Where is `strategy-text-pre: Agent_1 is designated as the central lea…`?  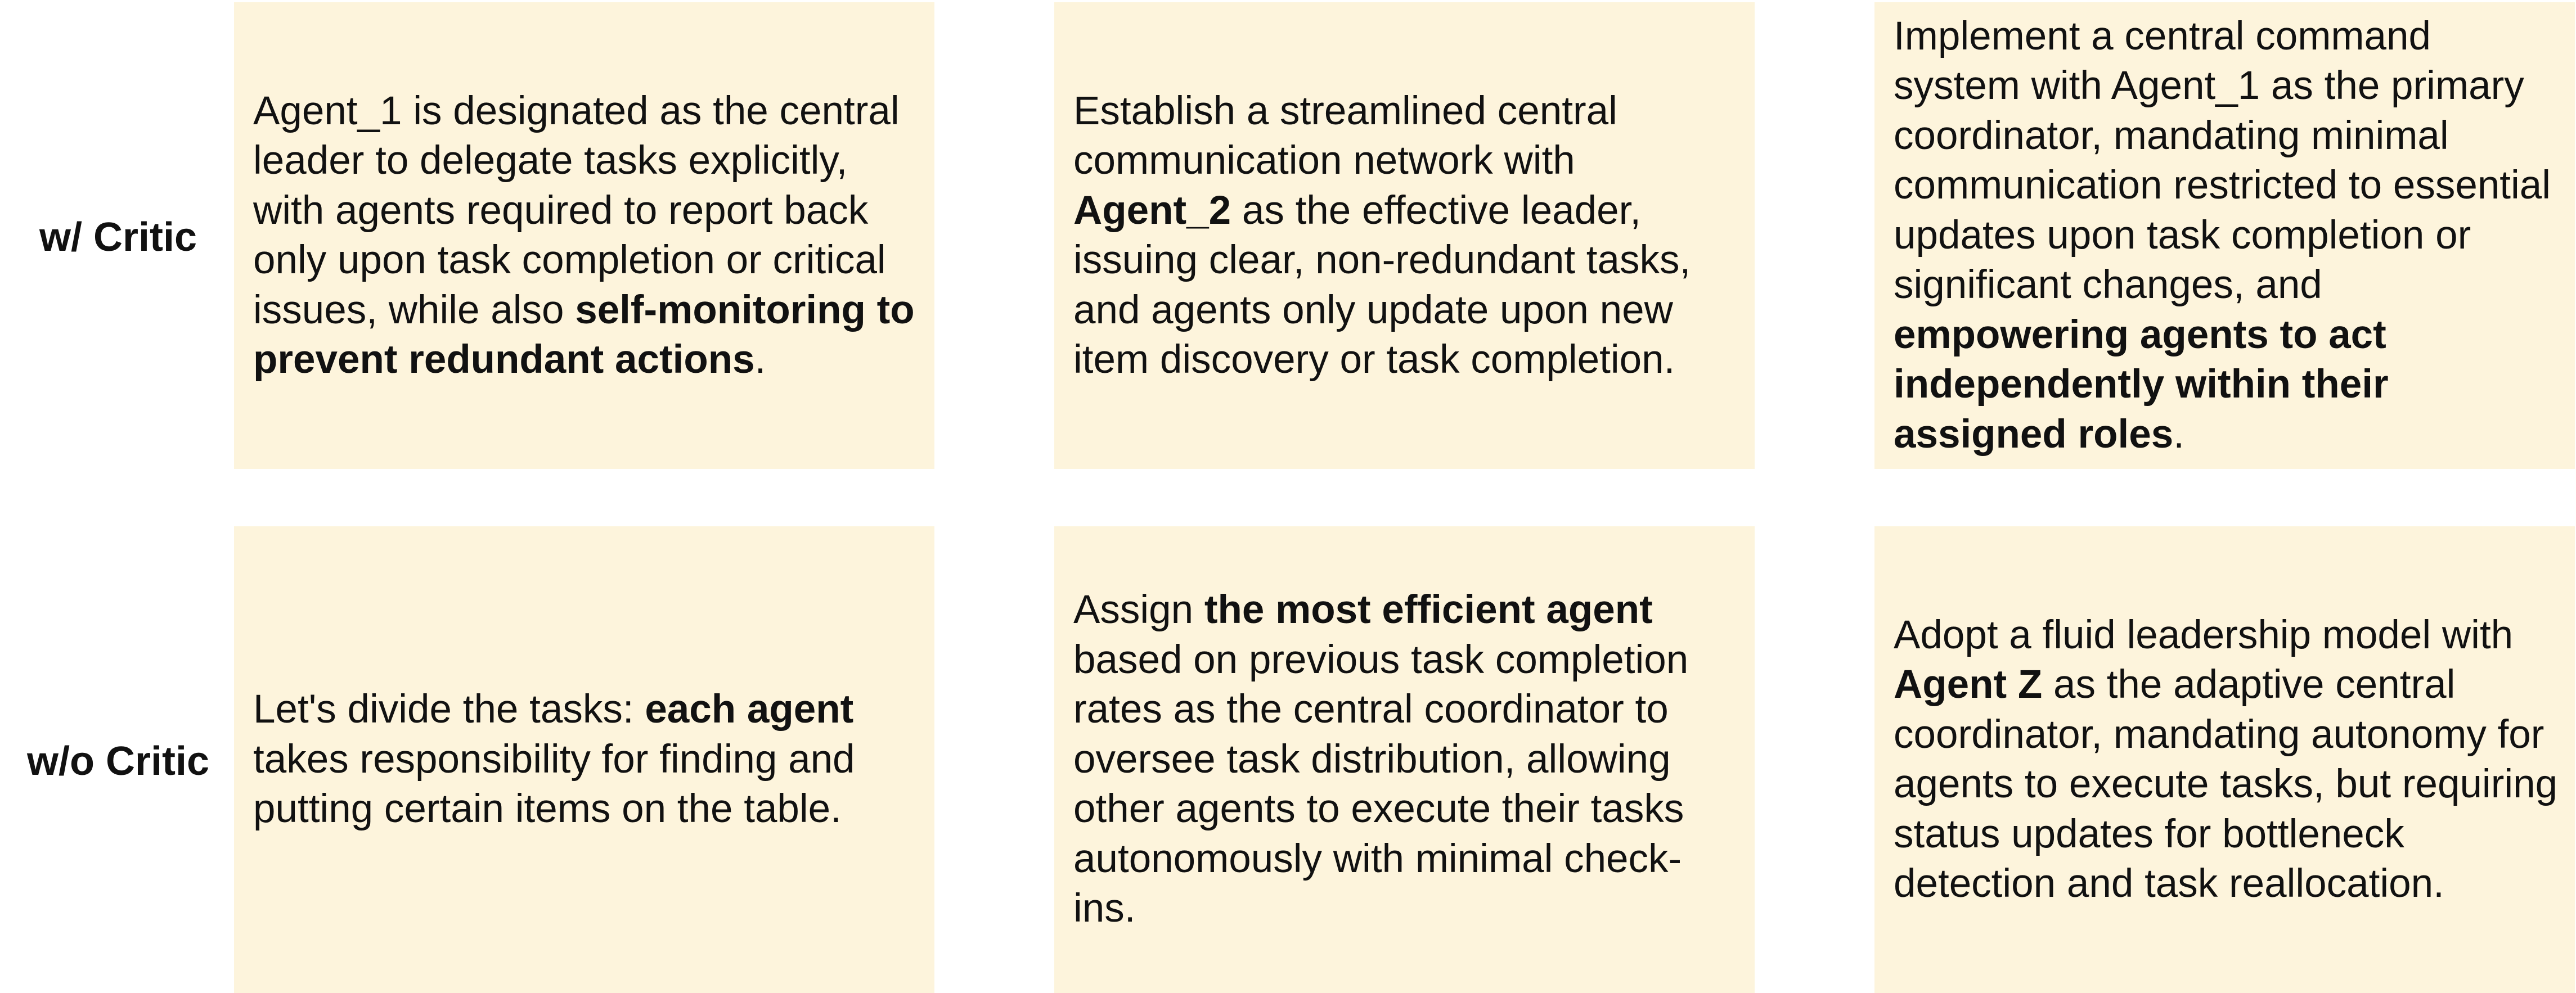 strategy-text-pre: Agent_1 is designated as the central lea… is located at coordinates (576, 210).